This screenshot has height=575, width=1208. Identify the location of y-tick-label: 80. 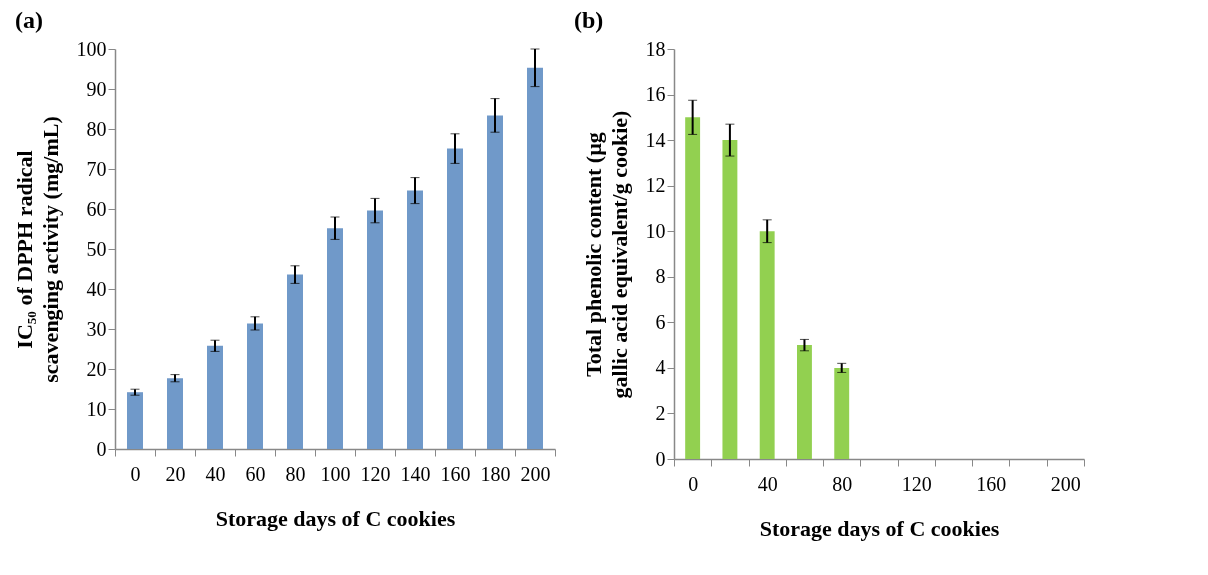
(96, 128).